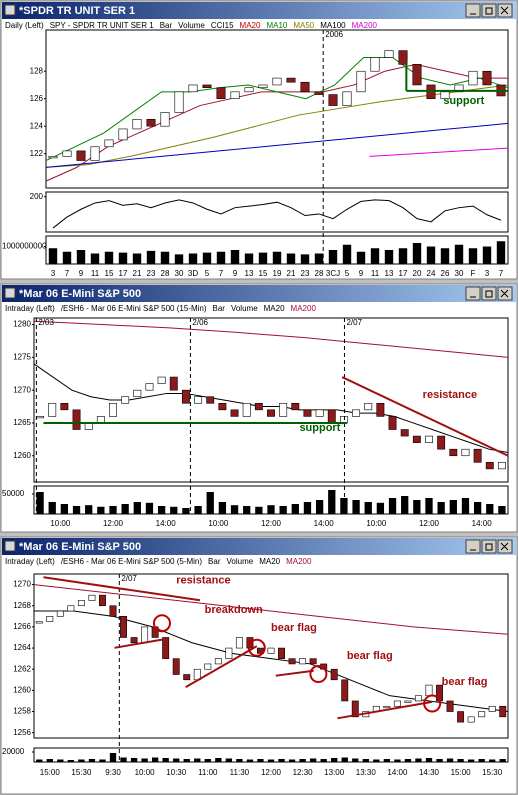 The height and width of the screenshot is (795, 518). Describe the element at coordinates (166, 523) in the screenshot. I see `x-tick-label: 14:00` at that location.